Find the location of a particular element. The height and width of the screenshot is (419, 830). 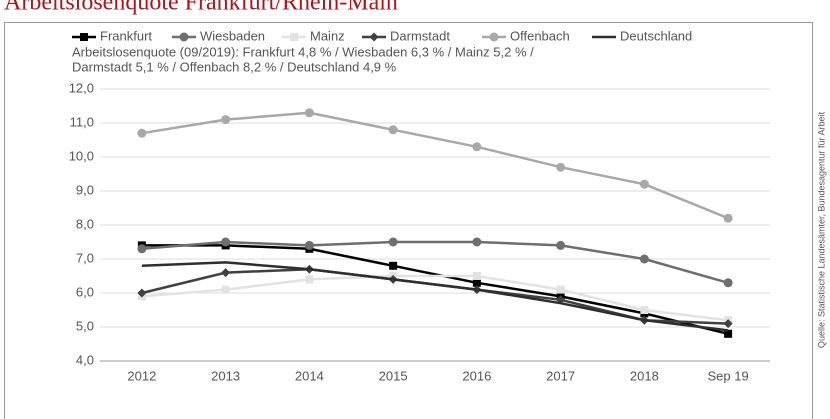

legend-label: Mainz is located at coordinates (327, 35).